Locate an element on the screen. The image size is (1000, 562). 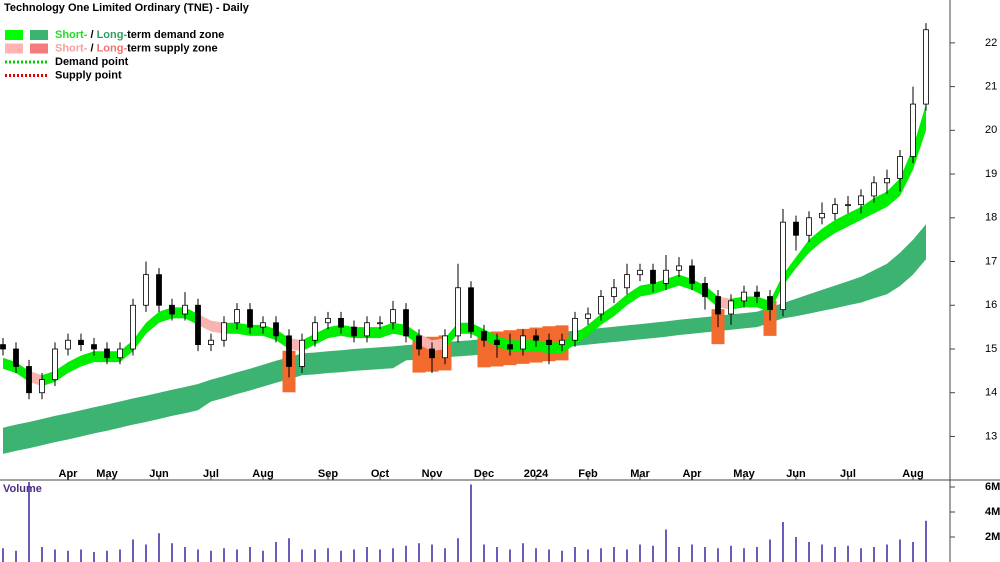
x-tick-label: Apr is located at coordinates (693, 474).